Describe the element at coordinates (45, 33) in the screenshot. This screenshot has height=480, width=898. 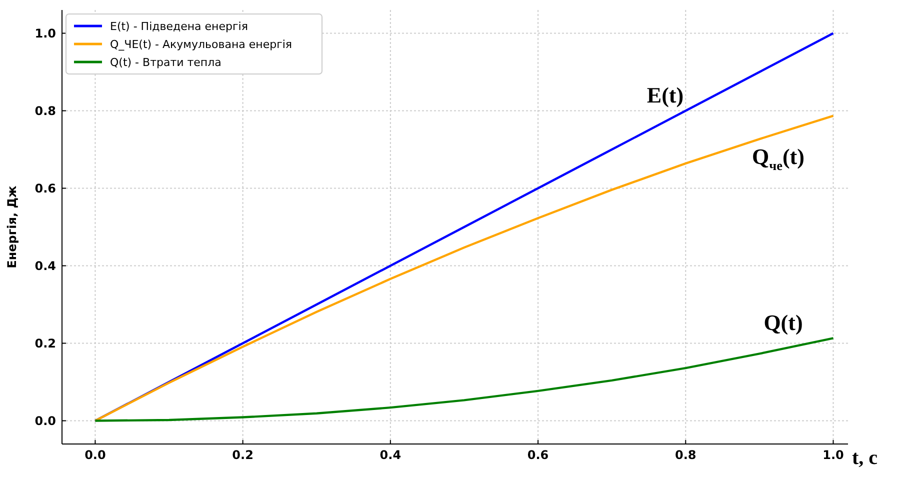
I see `y-tick-label: 1.0` at that location.